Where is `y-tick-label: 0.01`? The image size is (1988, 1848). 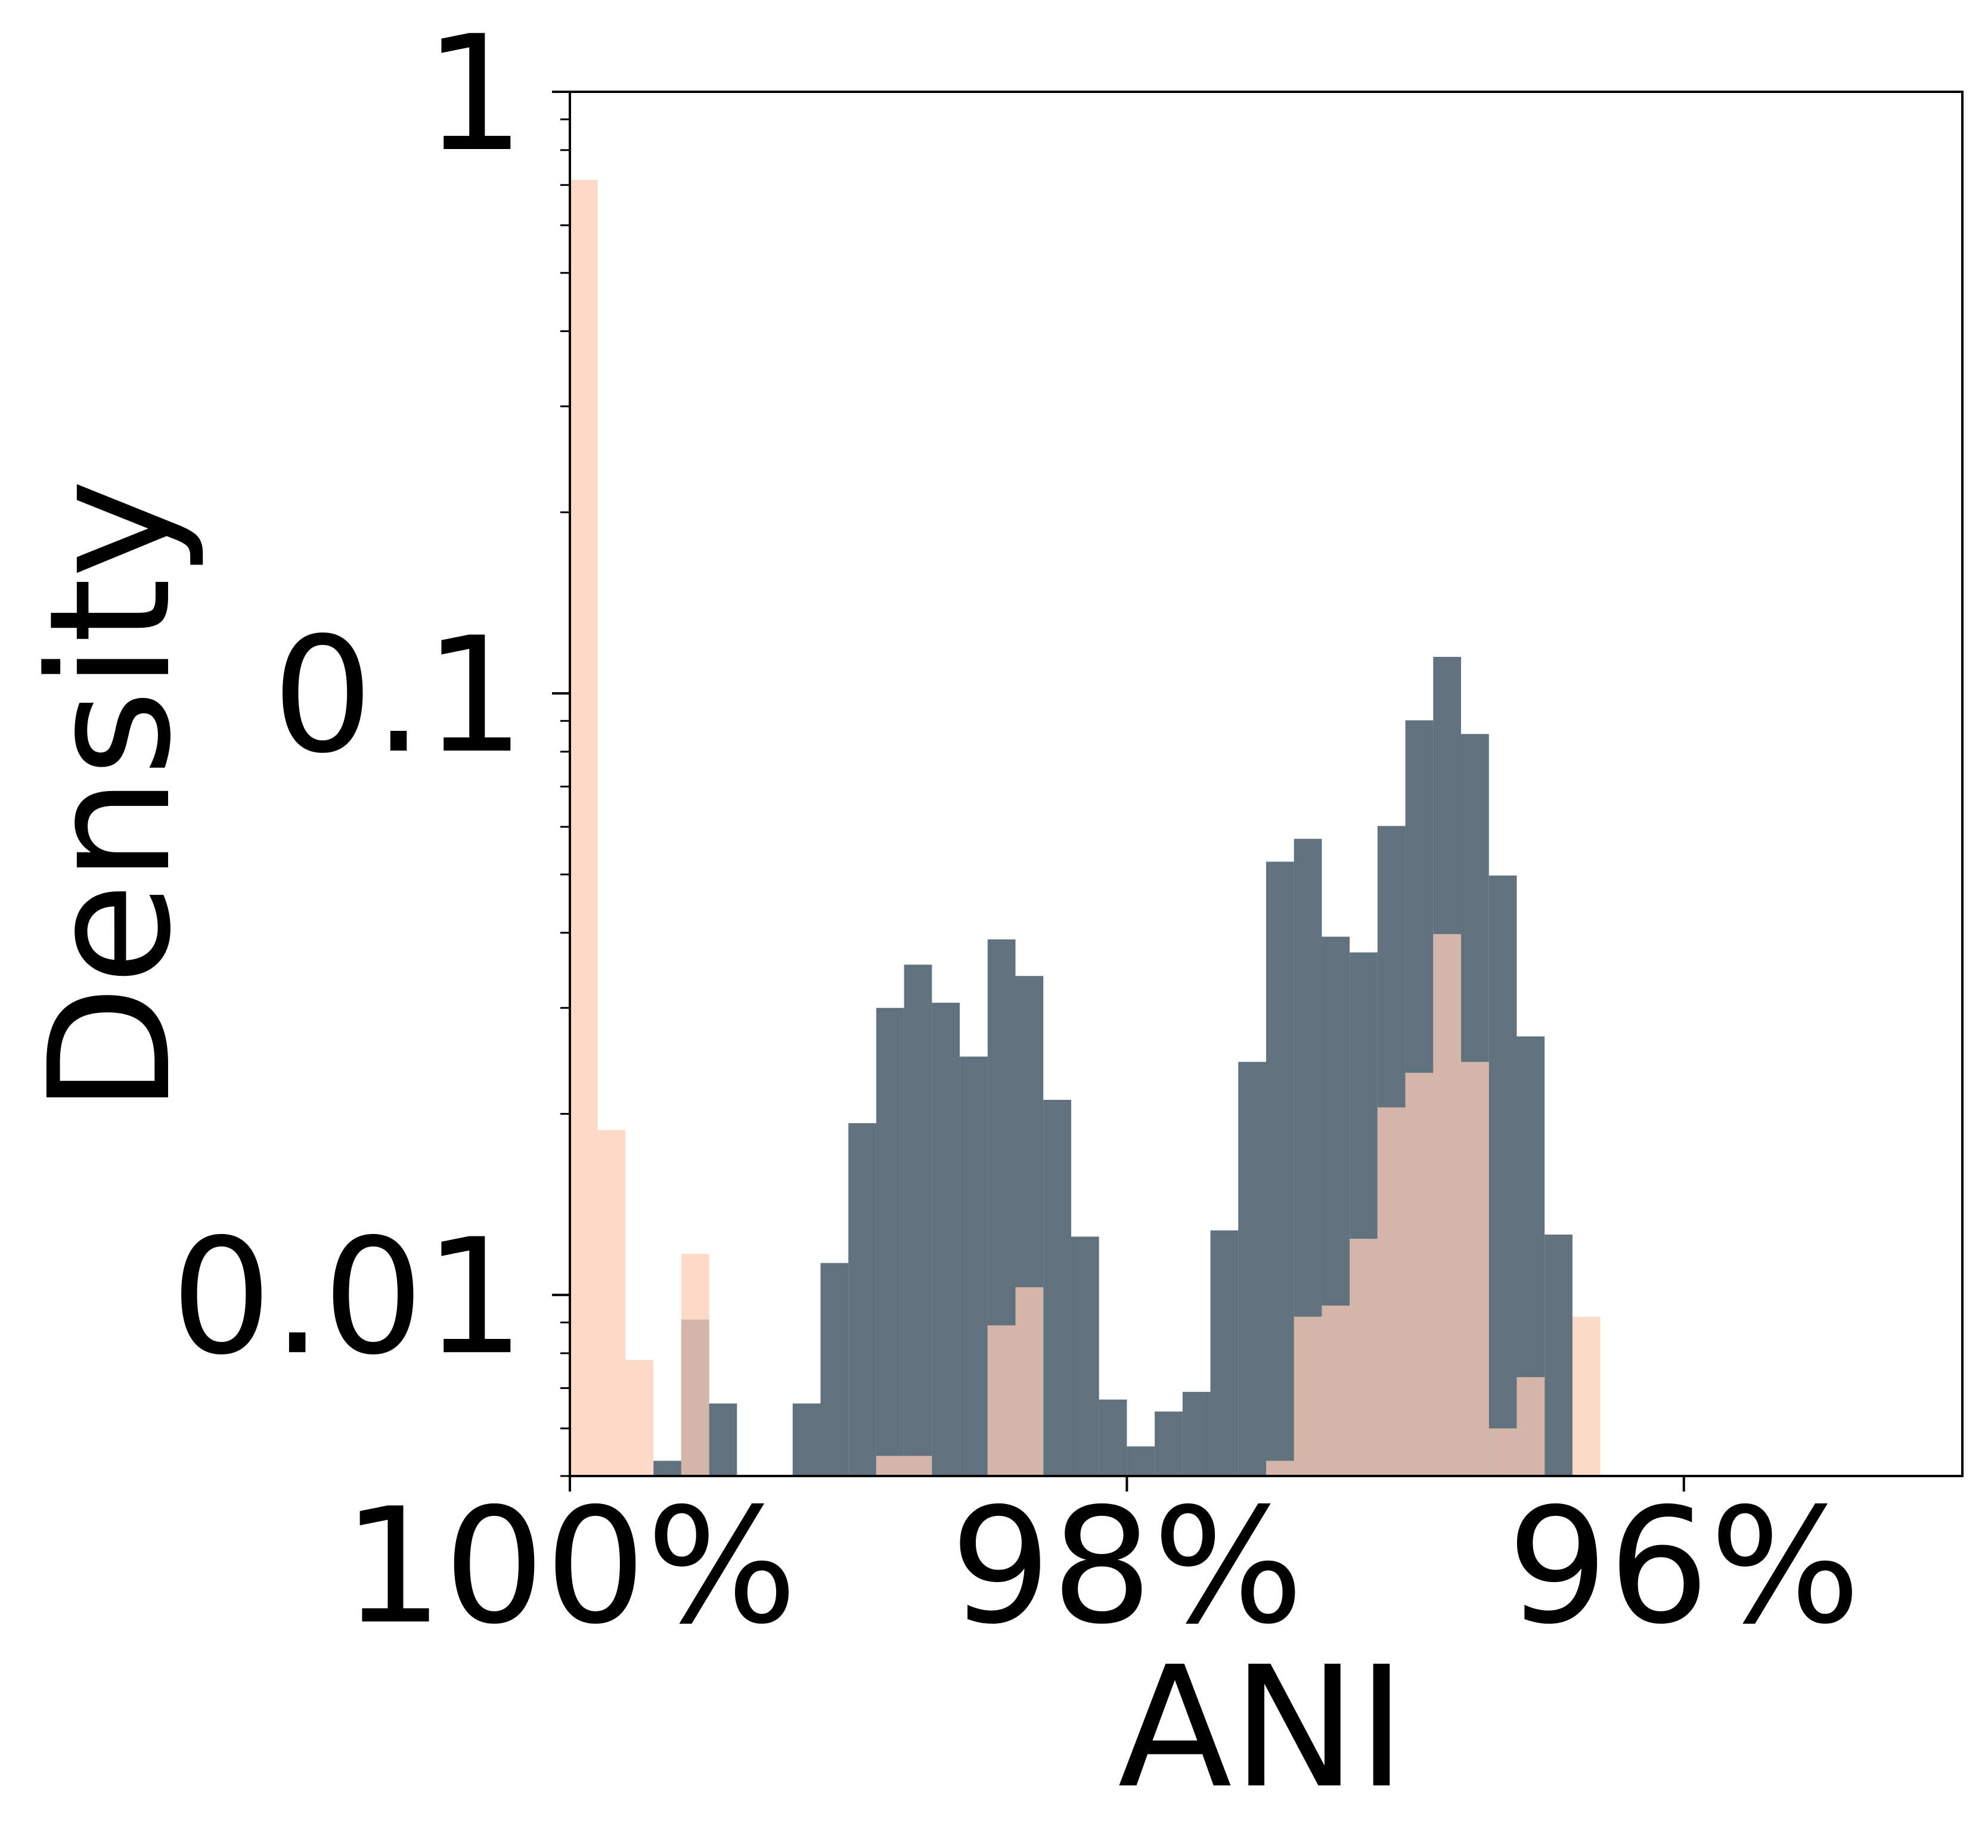 y-tick-label: 0.01 is located at coordinates (348, 1297).